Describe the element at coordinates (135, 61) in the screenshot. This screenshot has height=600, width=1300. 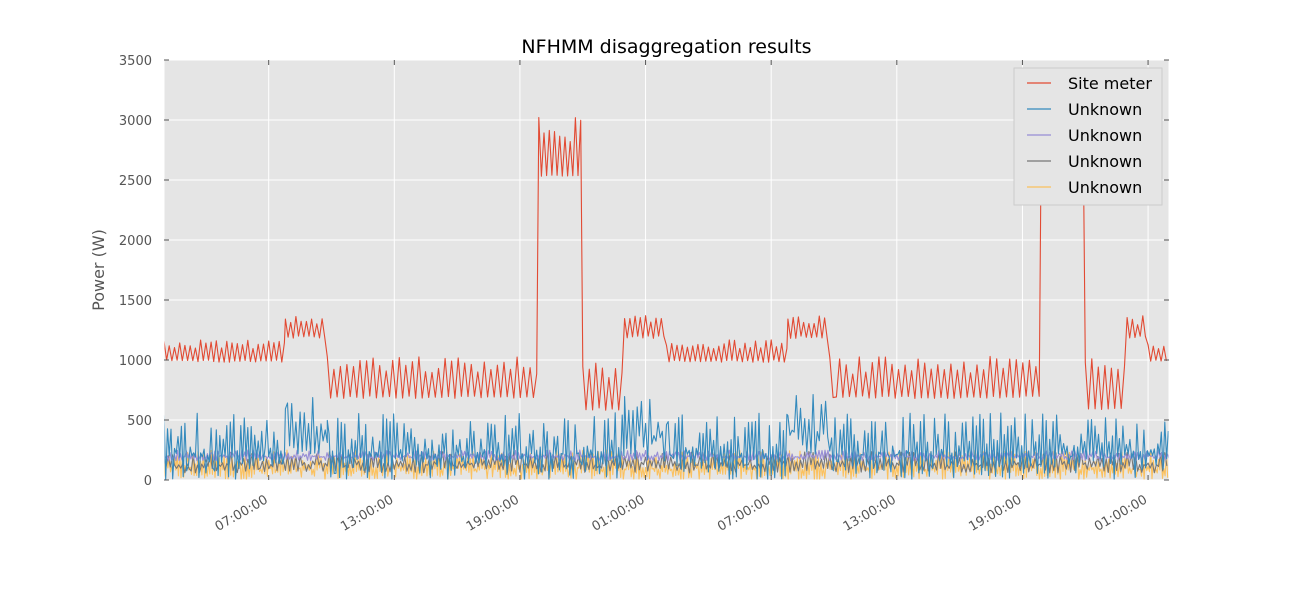
I see `y-tick-label: 3500` at that location.